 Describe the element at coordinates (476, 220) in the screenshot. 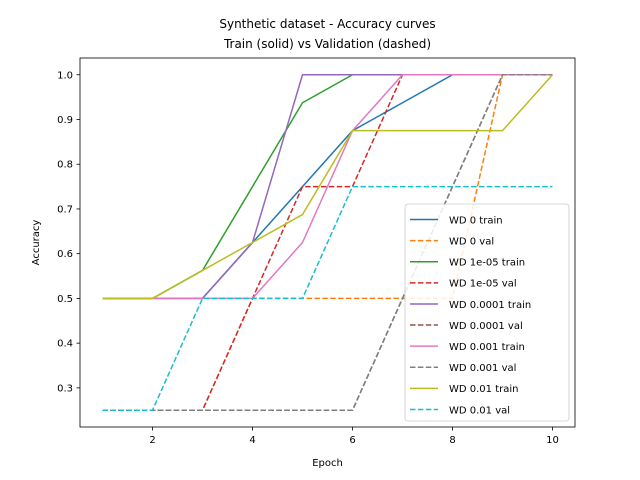

I see `legend-label: WD 0 train` at that location.